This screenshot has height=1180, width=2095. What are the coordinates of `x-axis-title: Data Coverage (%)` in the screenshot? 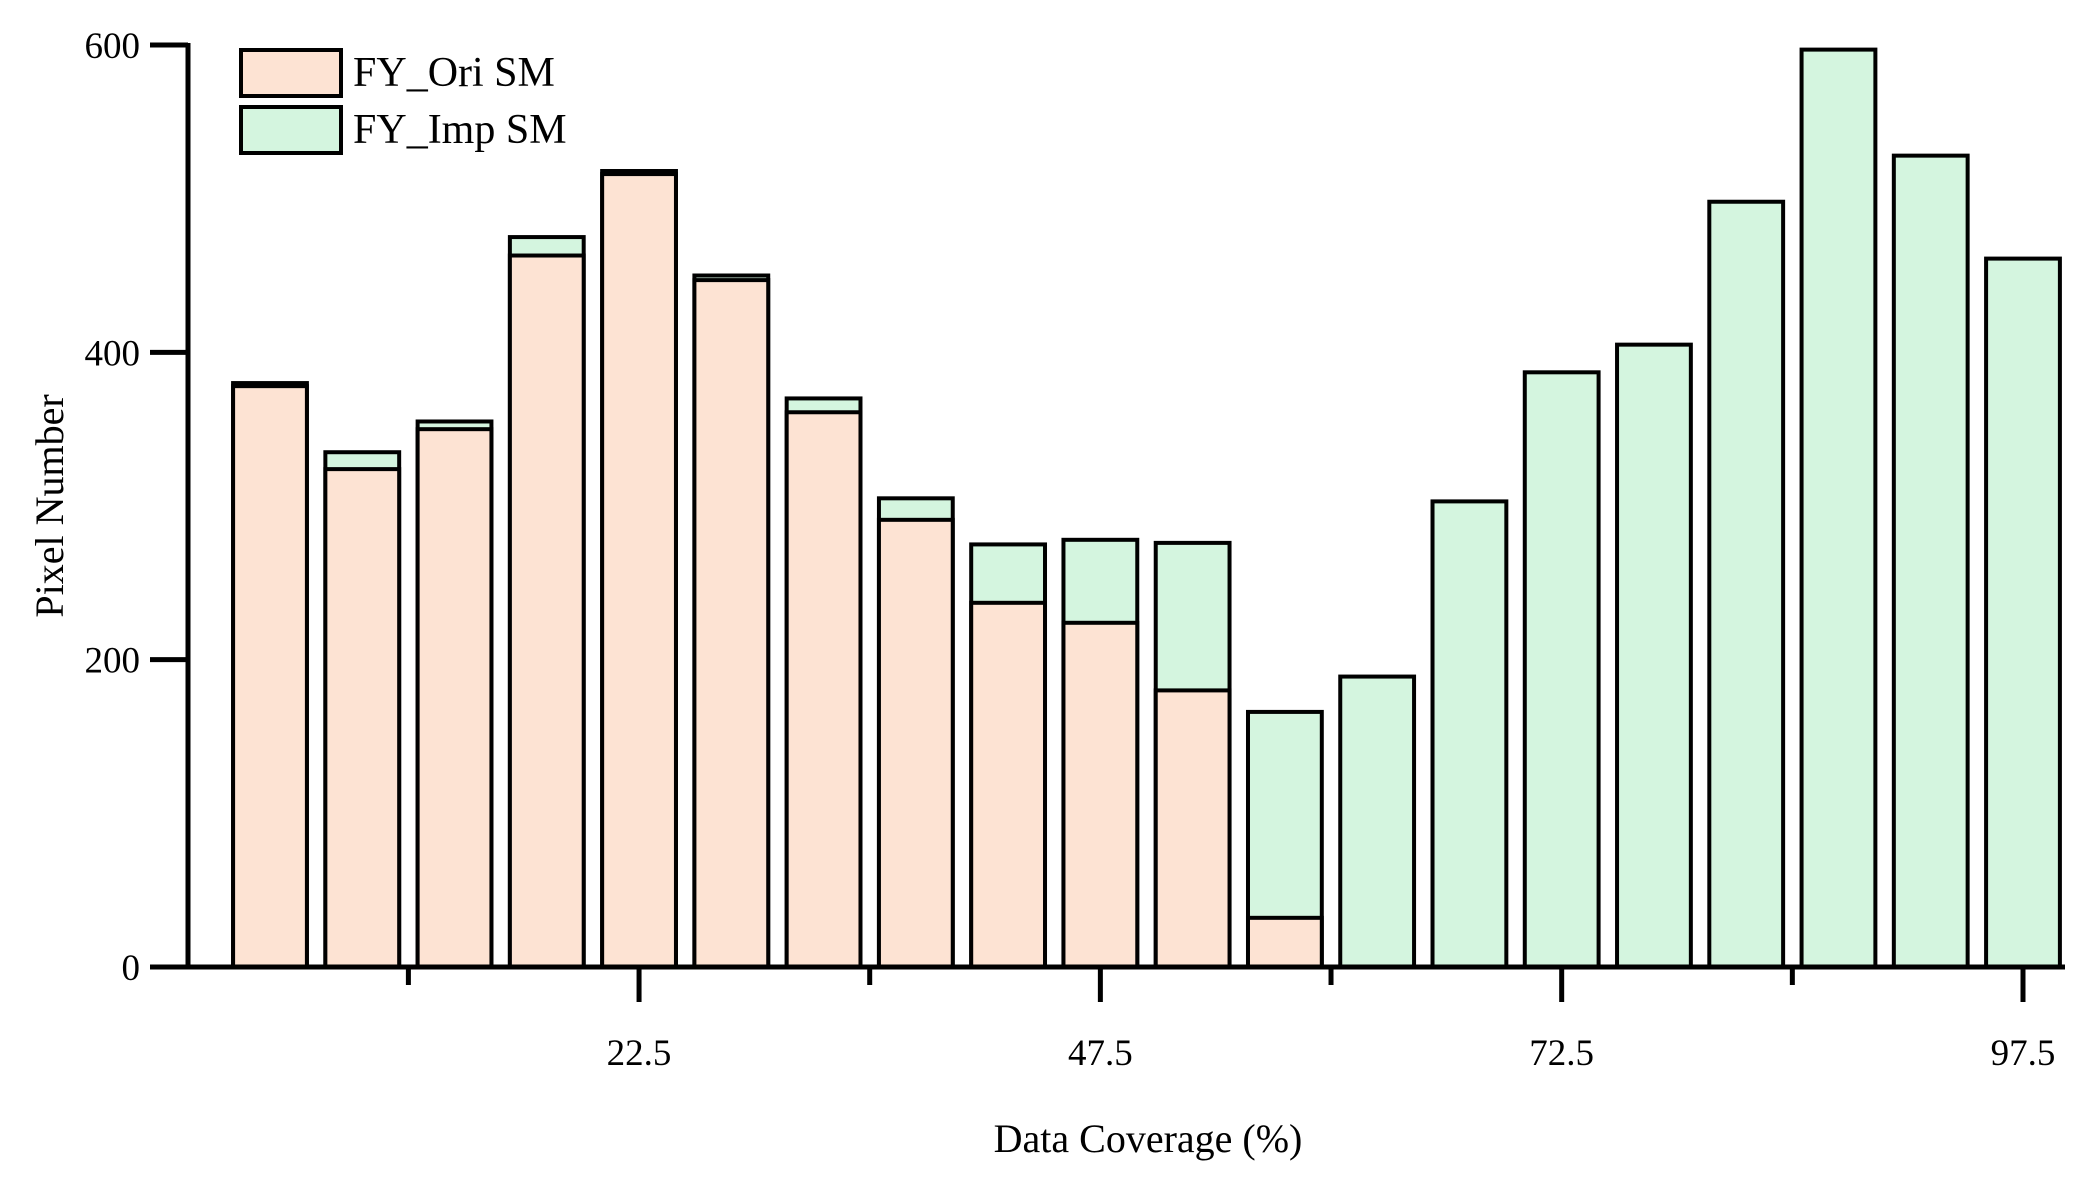 It's located at (1148, 1138).